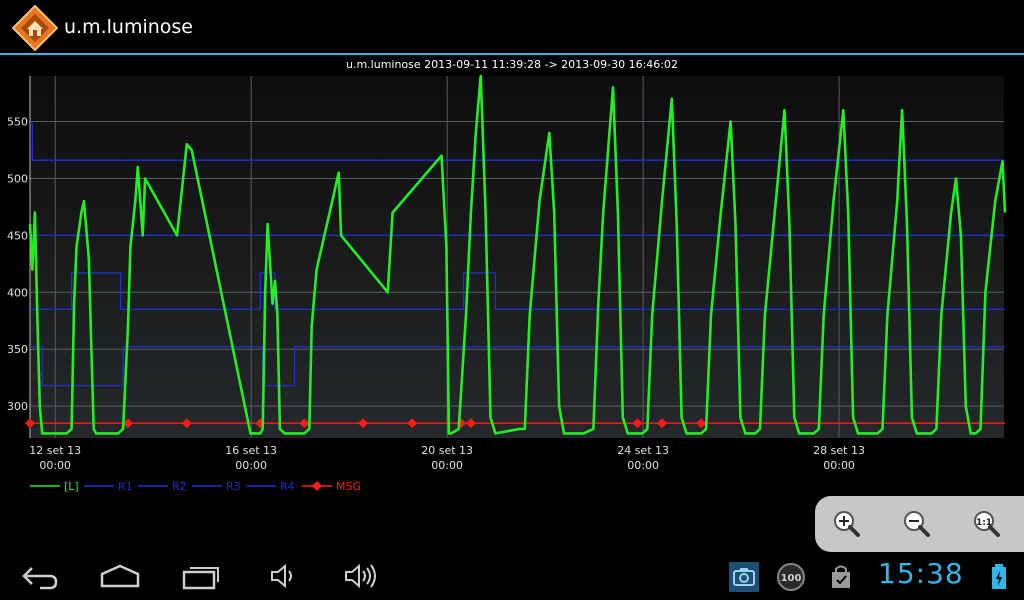  Describe the element at coordinates (984, 523) in the screenshot. I see `svg-text: 1:1` at that location.